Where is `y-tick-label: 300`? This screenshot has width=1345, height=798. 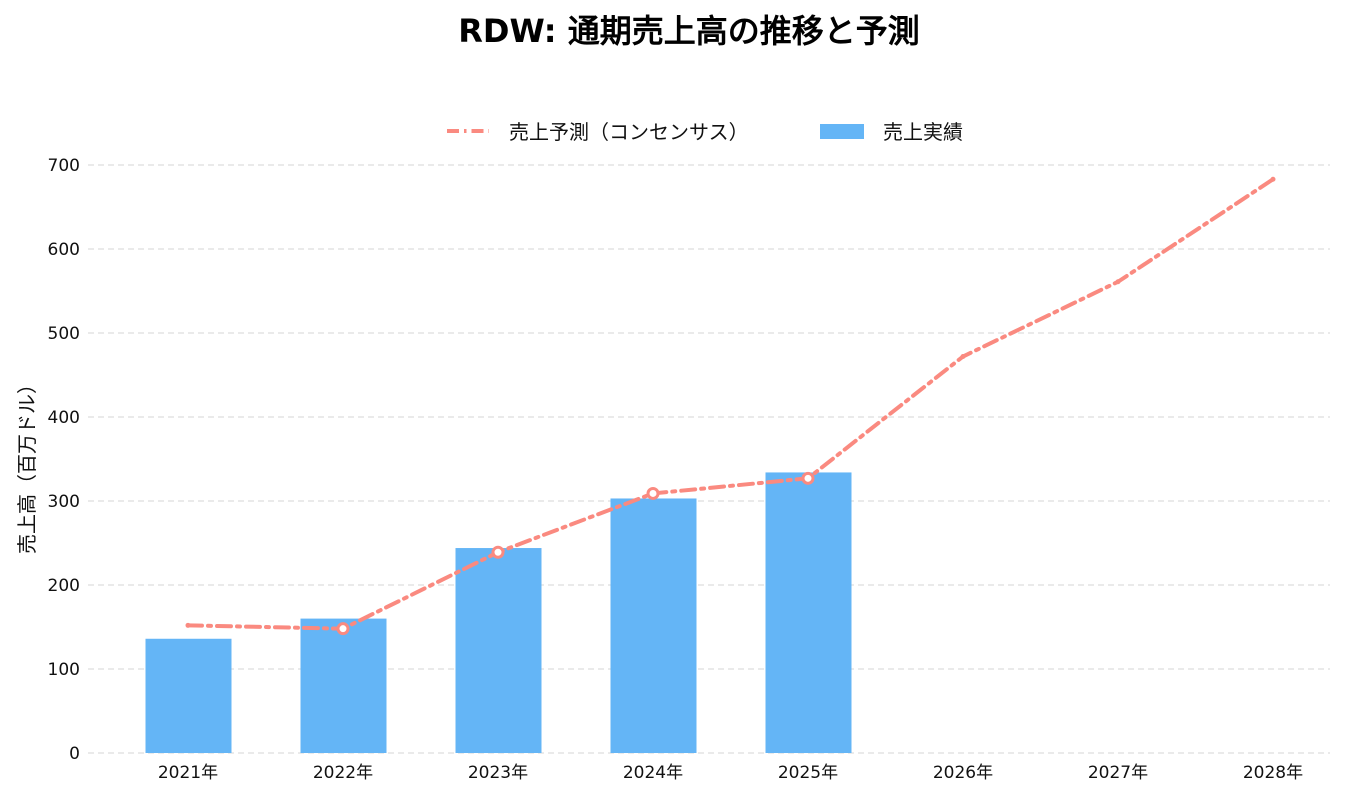 y-tick-label: 300 is located at coordinates (64, 502).